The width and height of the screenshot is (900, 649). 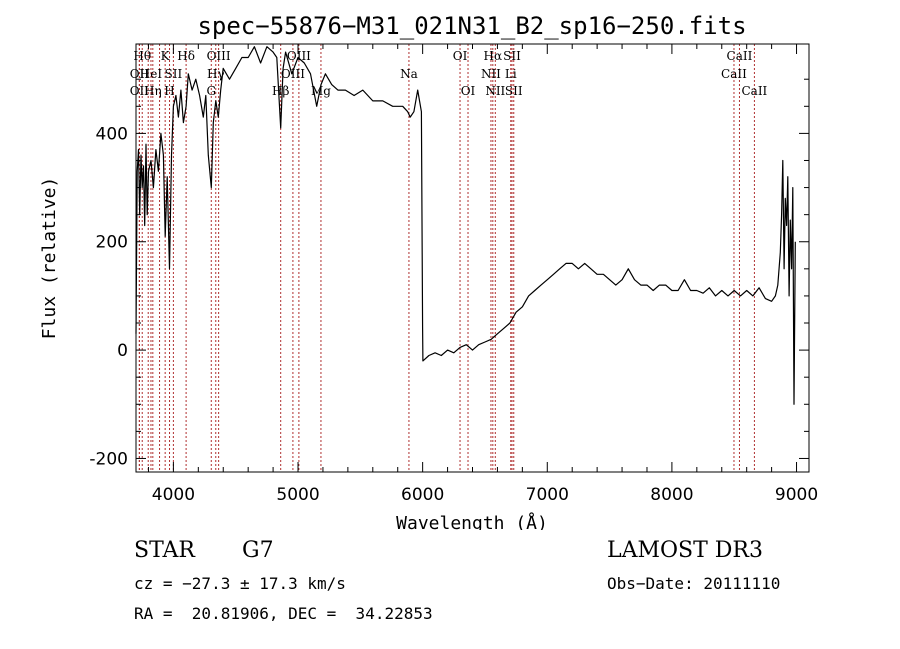 I want to click on line-marker-label-29: CaII, so click(x=754, y=91).